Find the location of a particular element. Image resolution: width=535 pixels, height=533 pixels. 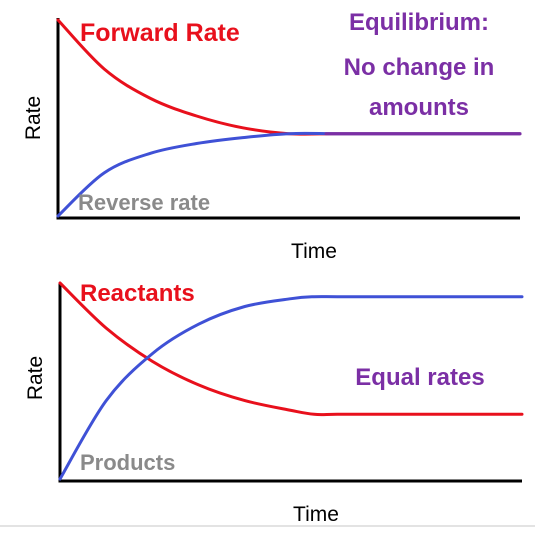

chart-top-annotation-line-2: No change in is located at coordinates (419, 67).